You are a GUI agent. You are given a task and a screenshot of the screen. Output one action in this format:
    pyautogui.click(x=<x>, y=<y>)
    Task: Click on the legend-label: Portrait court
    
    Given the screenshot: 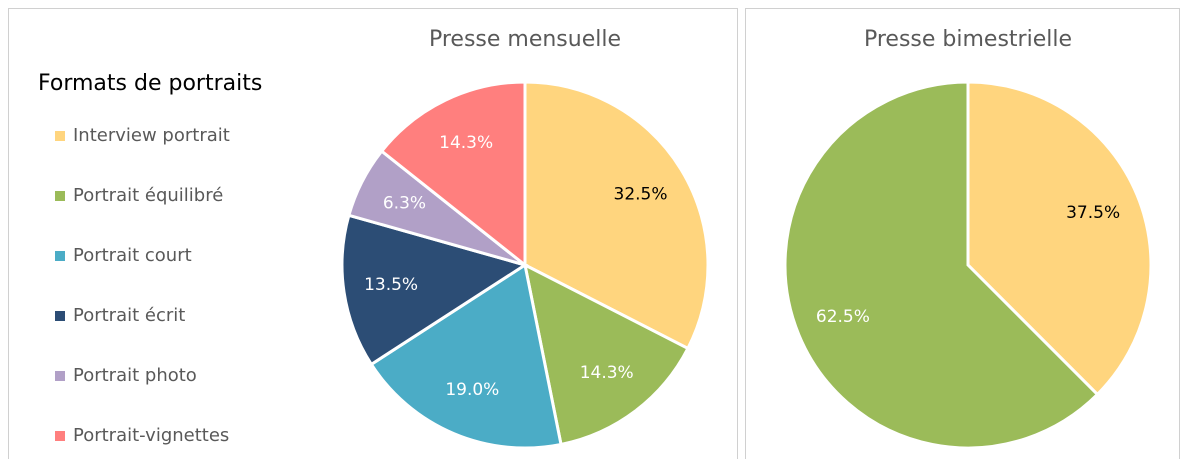 What is the action you would take?
    pyautogui.click(x=132, y=255)
    